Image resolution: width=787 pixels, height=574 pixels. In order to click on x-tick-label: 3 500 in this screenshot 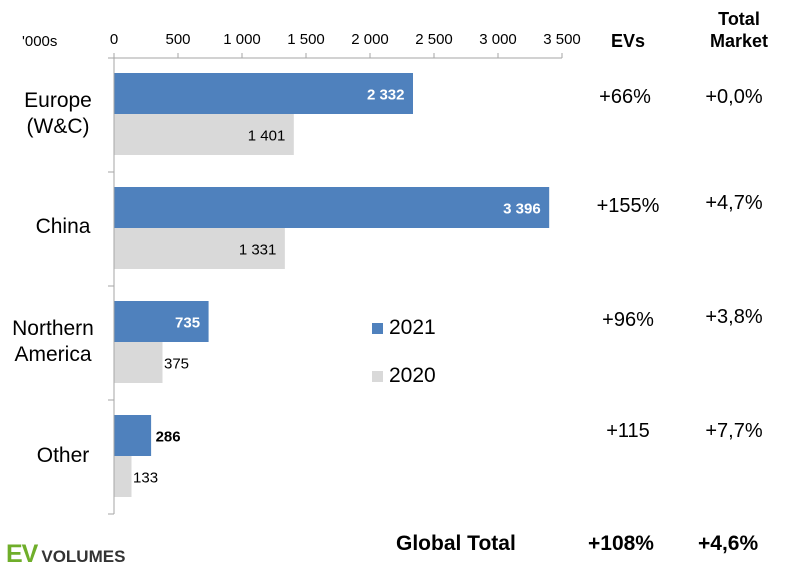, I will do `click(562, 39)`.